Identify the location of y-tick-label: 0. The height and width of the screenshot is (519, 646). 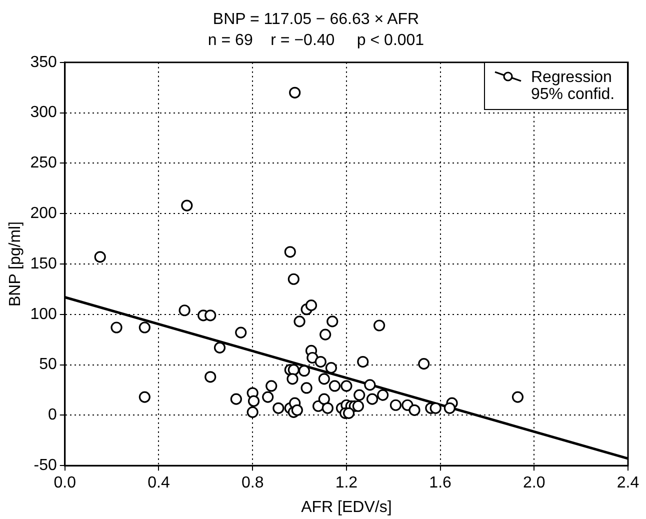
(52, 415).